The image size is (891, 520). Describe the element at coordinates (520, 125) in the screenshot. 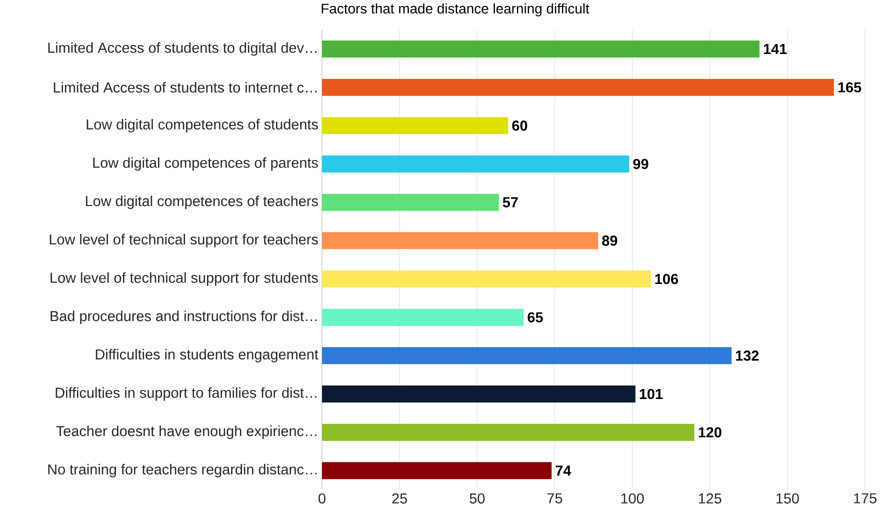

I see `data-label: 60` at that location.